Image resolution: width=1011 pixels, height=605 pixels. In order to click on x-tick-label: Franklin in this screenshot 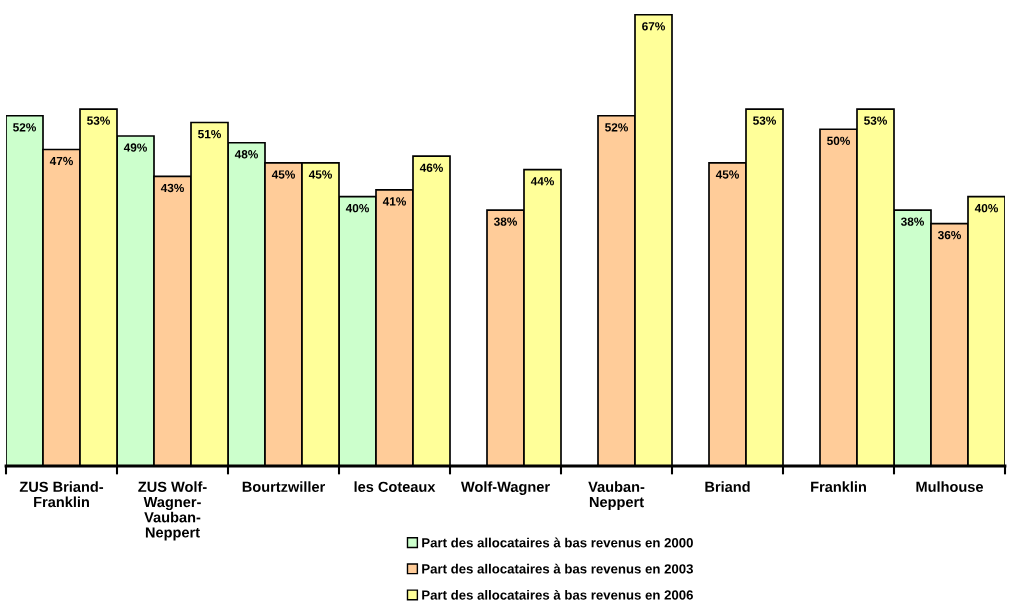, I will do `click(838, 486)`.